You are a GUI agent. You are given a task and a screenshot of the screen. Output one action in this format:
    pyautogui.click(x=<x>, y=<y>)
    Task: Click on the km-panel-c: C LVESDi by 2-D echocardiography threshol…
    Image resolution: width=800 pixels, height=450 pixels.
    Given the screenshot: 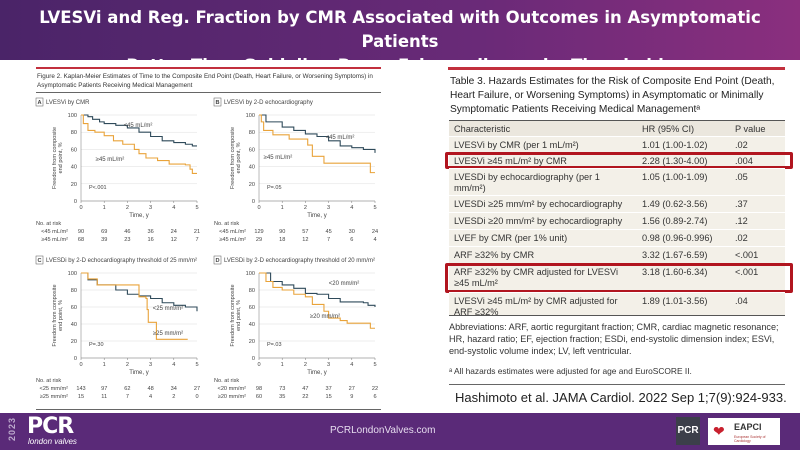 What is the action you would take?
    pyautogui.click(x=117, y=327)
    